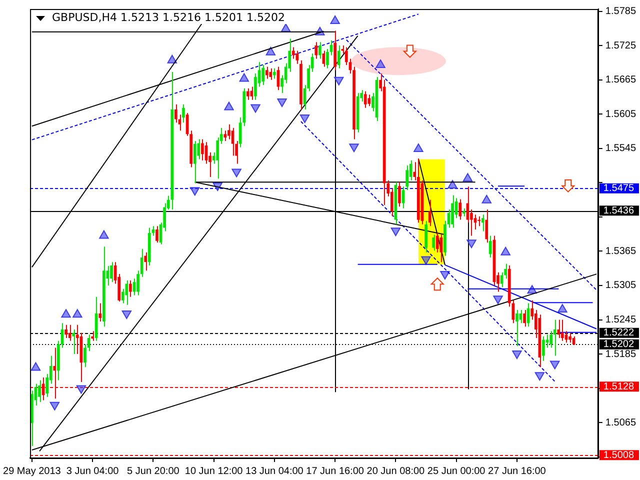 This screenshot has height=480, width=640. What do you see at coordinates (620, 422) in the screenshot?
I see `y-tick-label: 1.5065` at bounding box center [620, 422].